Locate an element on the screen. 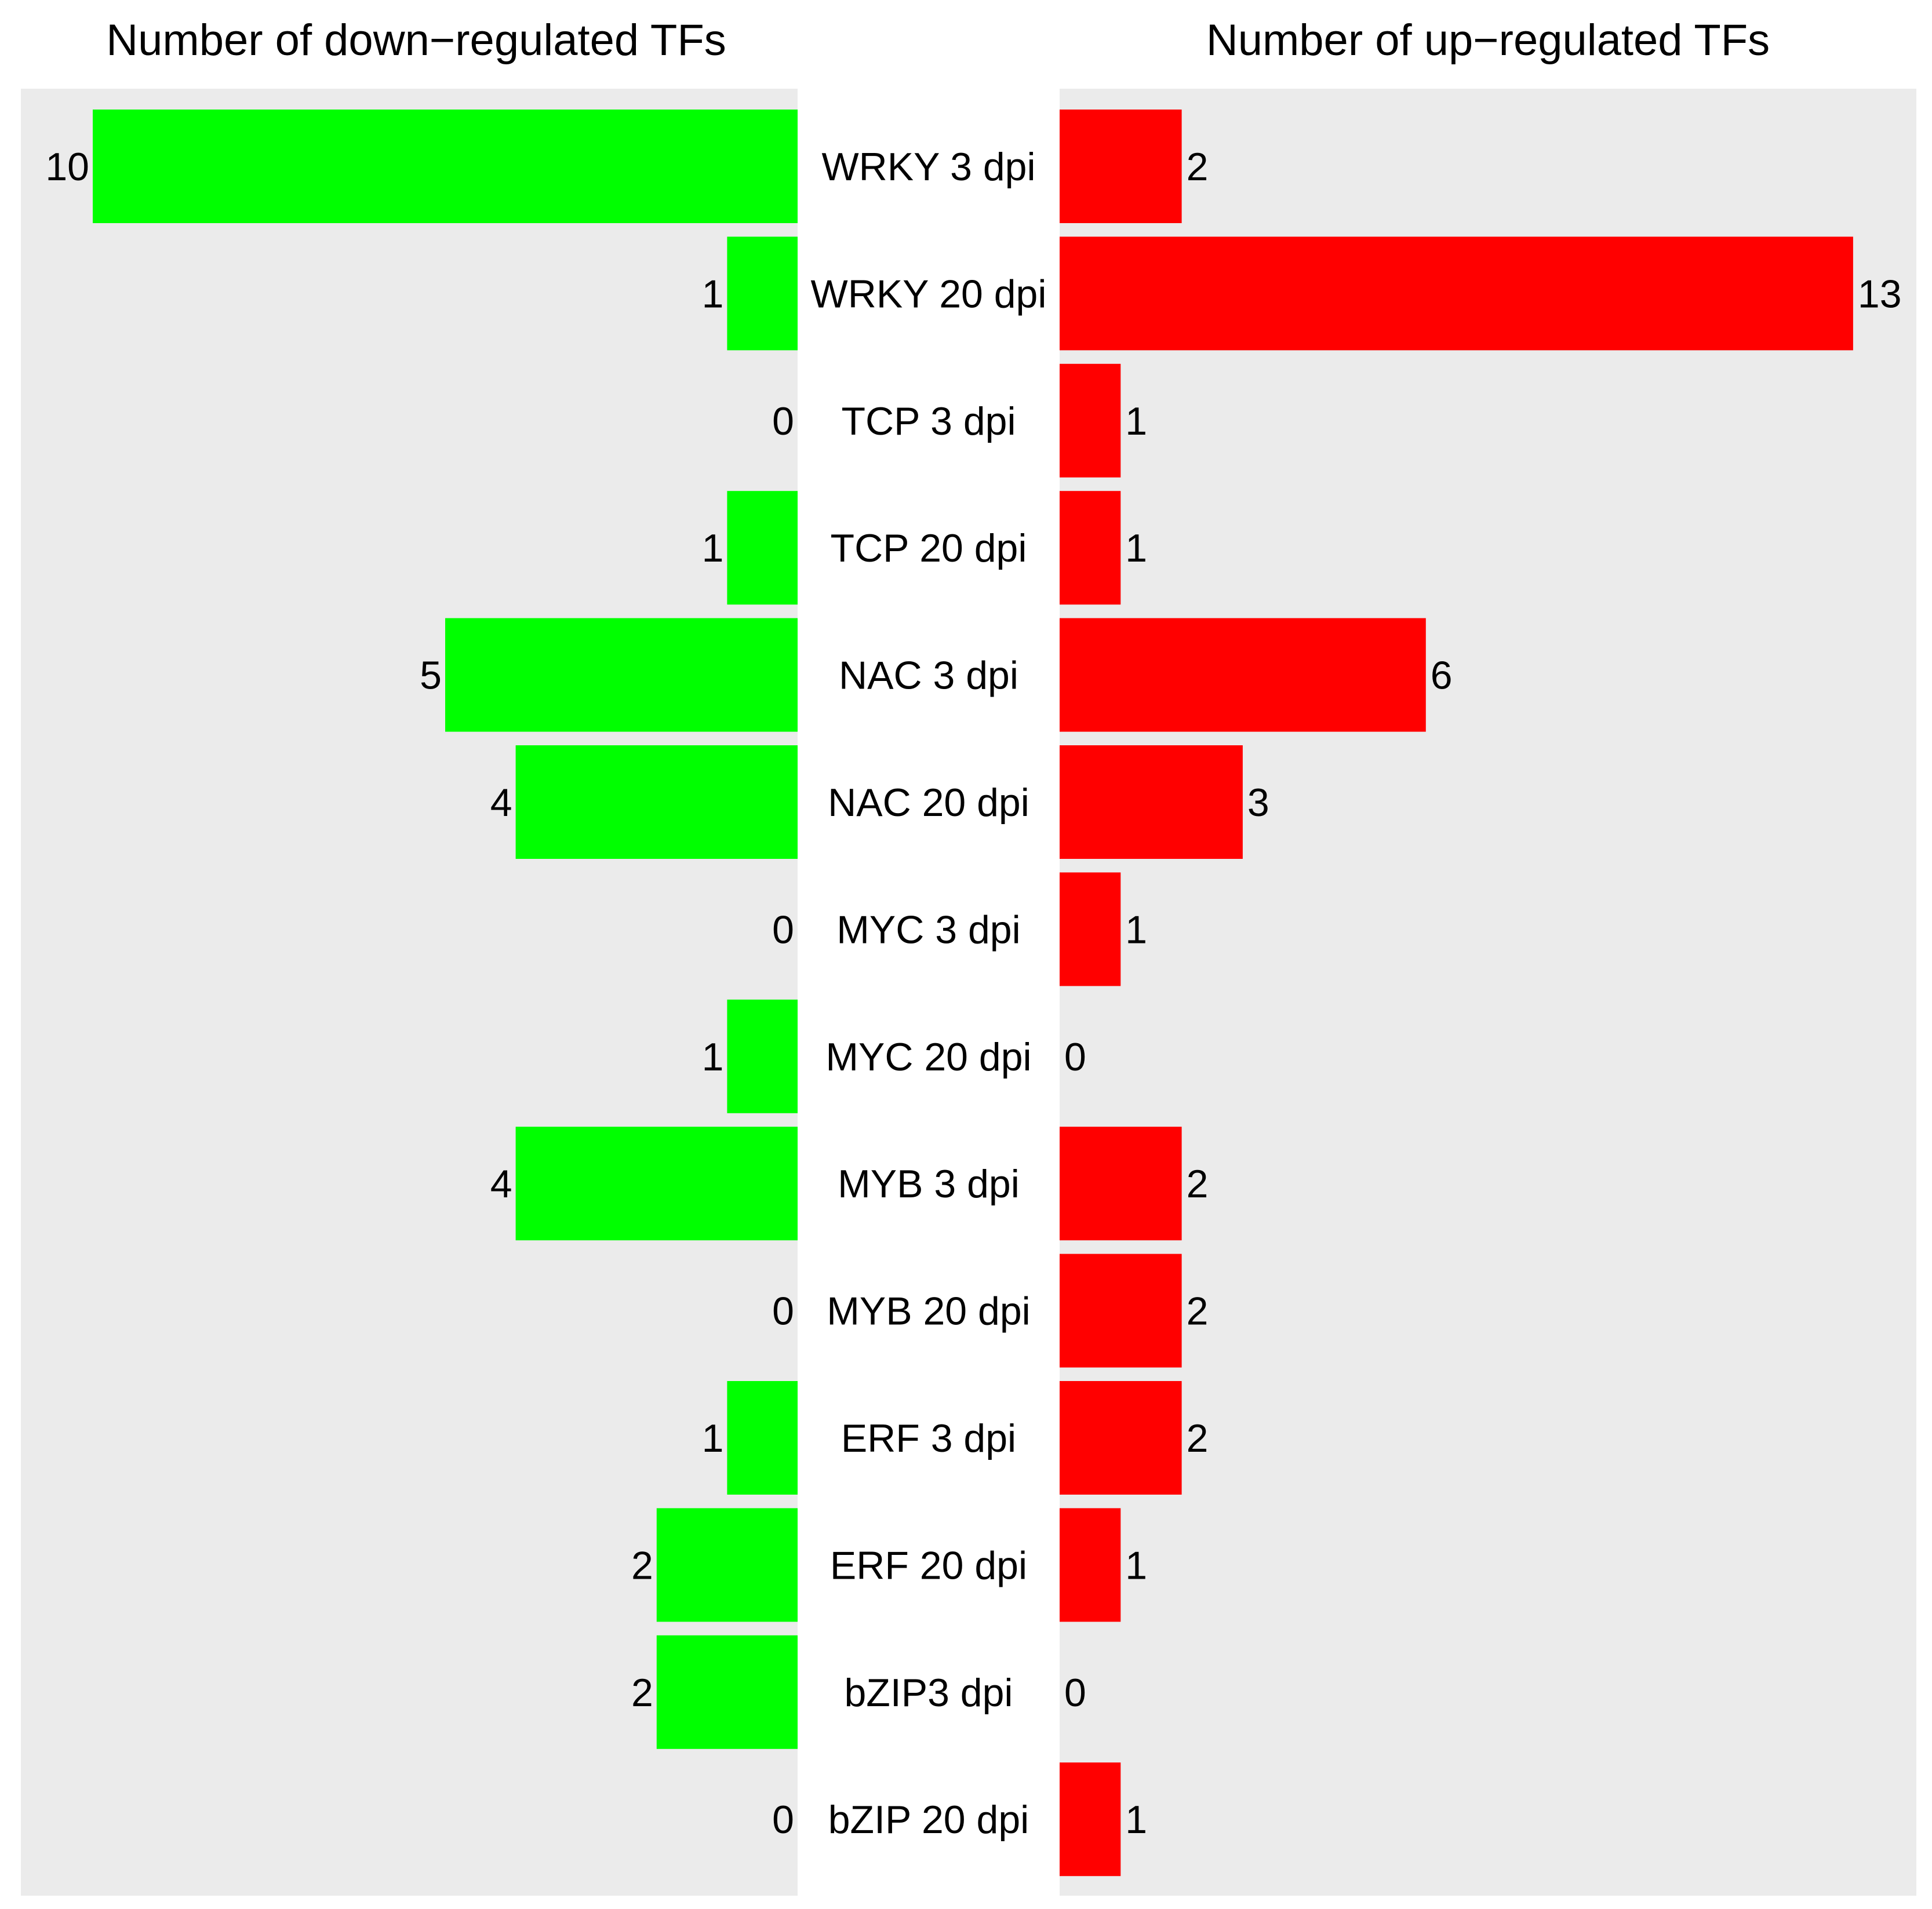  category-label: ERF 3 dpi is located at coordinates (928, 1438).